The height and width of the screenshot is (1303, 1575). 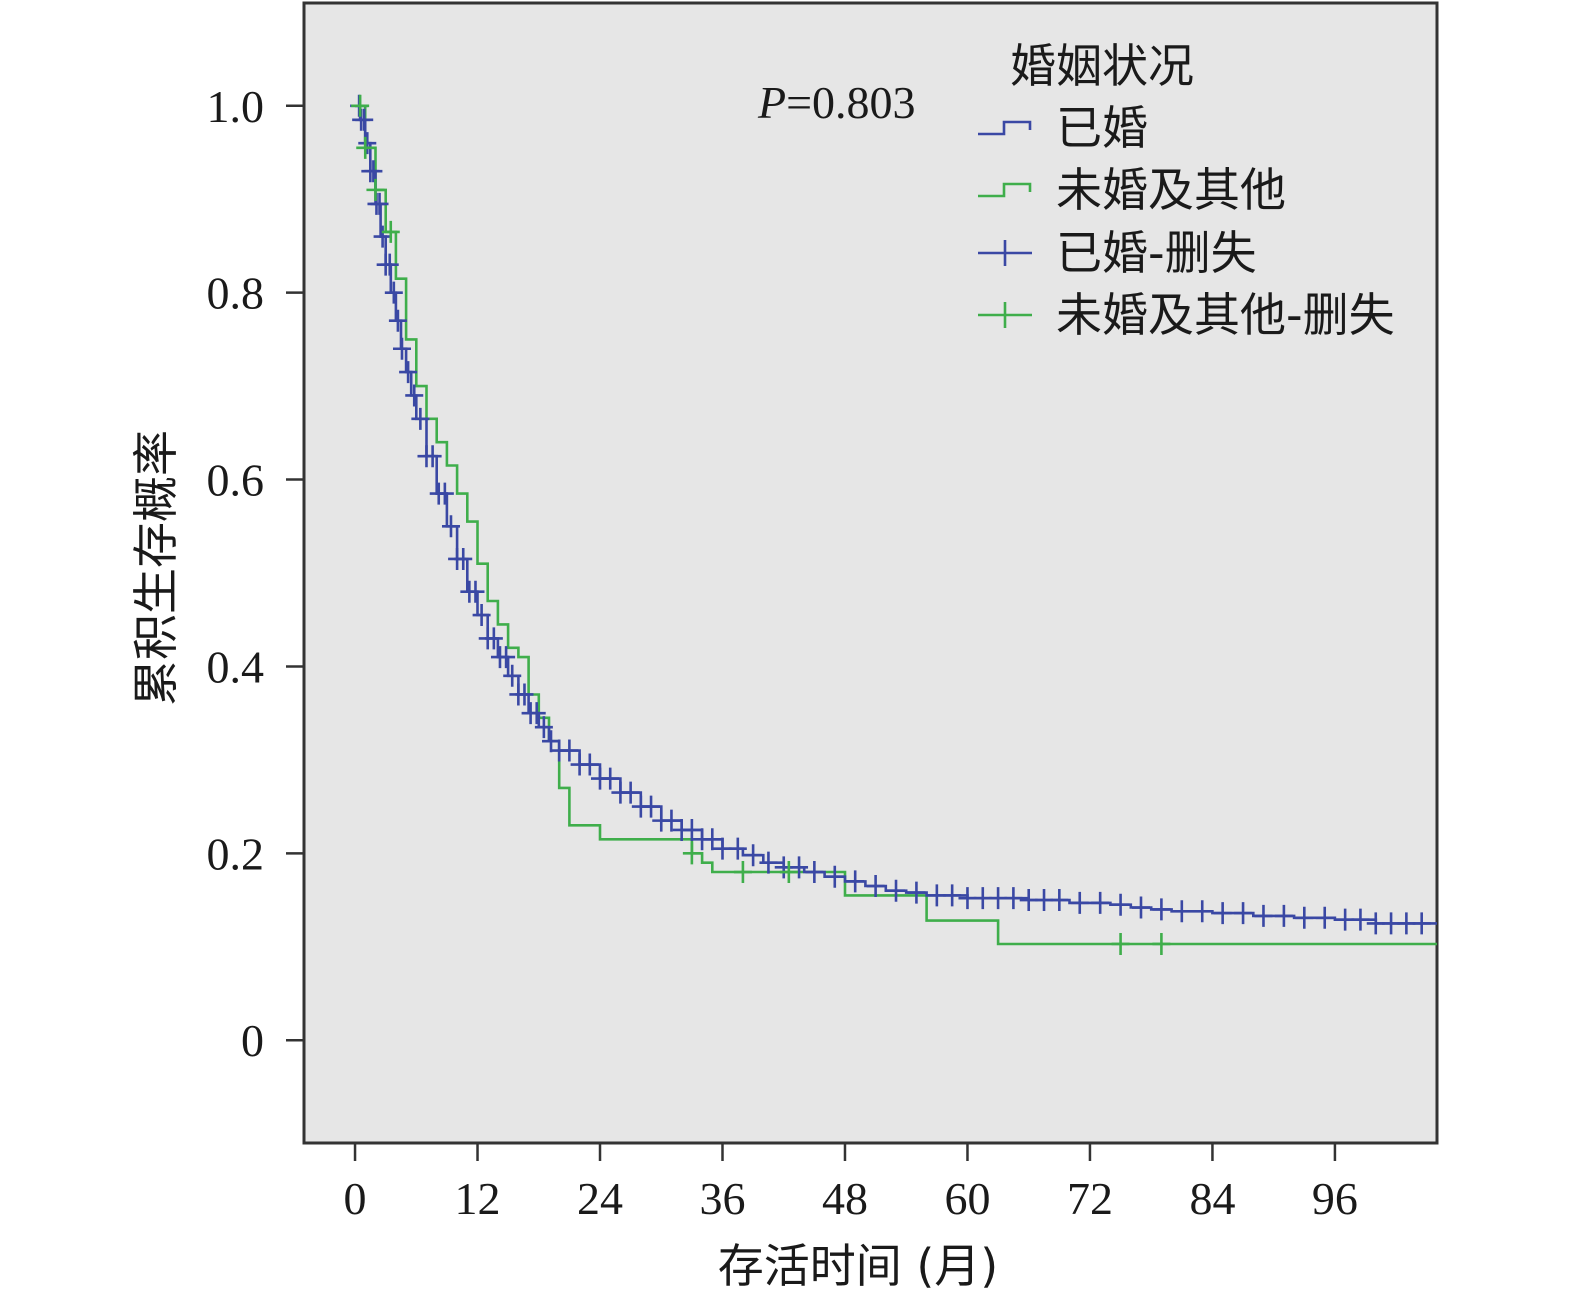 I want to click on x-tick-label: 60, so click(x=967, y=1198).